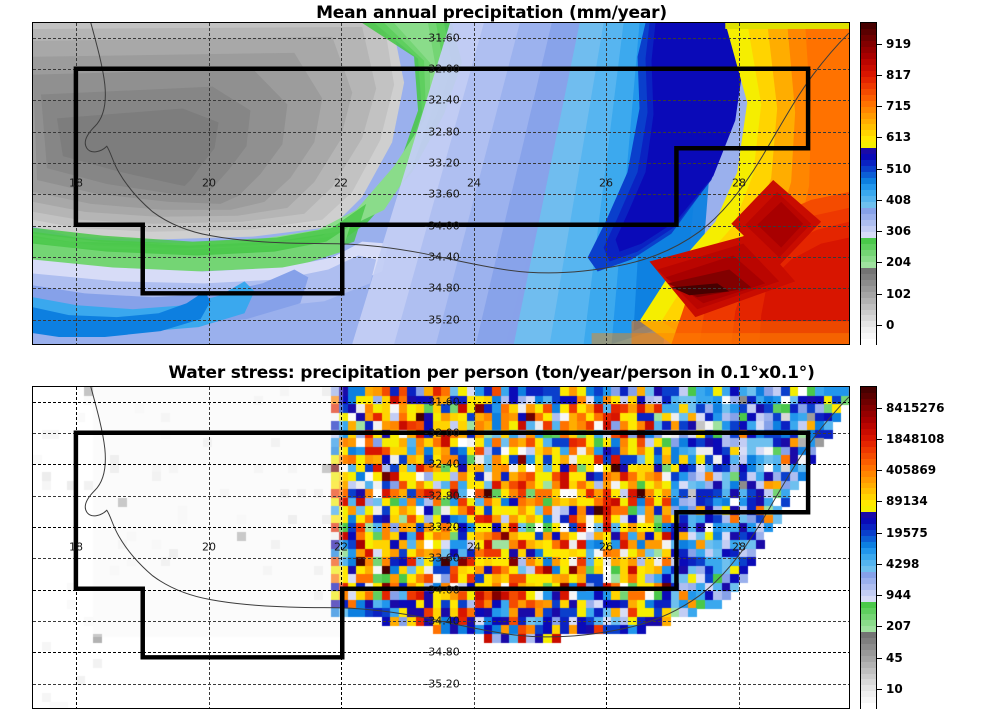  Describe the element at coordinates (894, 688) in the screenshot. I see `colorbar-label: 10` at that location.